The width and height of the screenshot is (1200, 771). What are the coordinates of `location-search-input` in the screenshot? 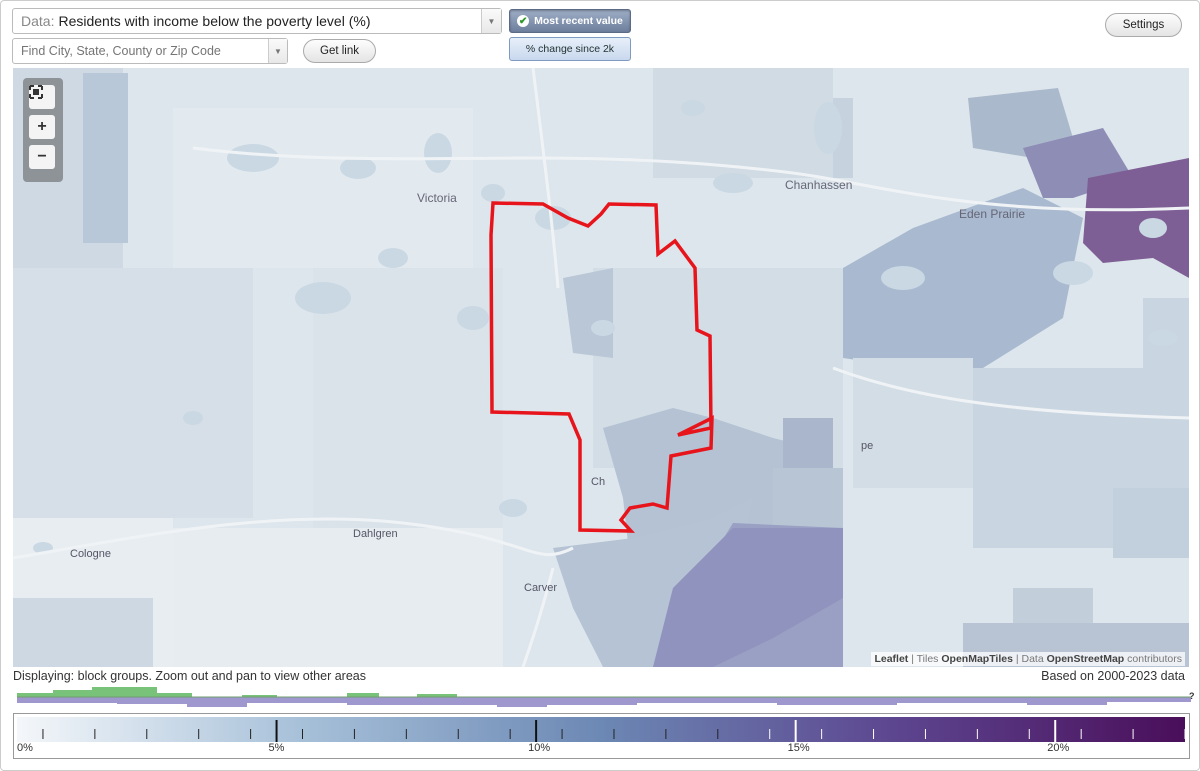 It's located at (150, 51).